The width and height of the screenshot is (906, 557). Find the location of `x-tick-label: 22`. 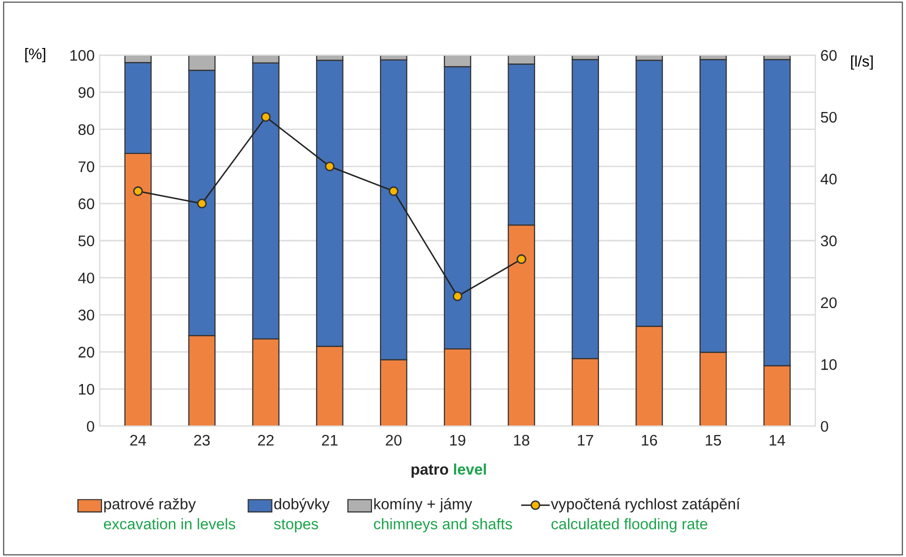

x-tick-label: 22 is located at coordinates (266, 440).